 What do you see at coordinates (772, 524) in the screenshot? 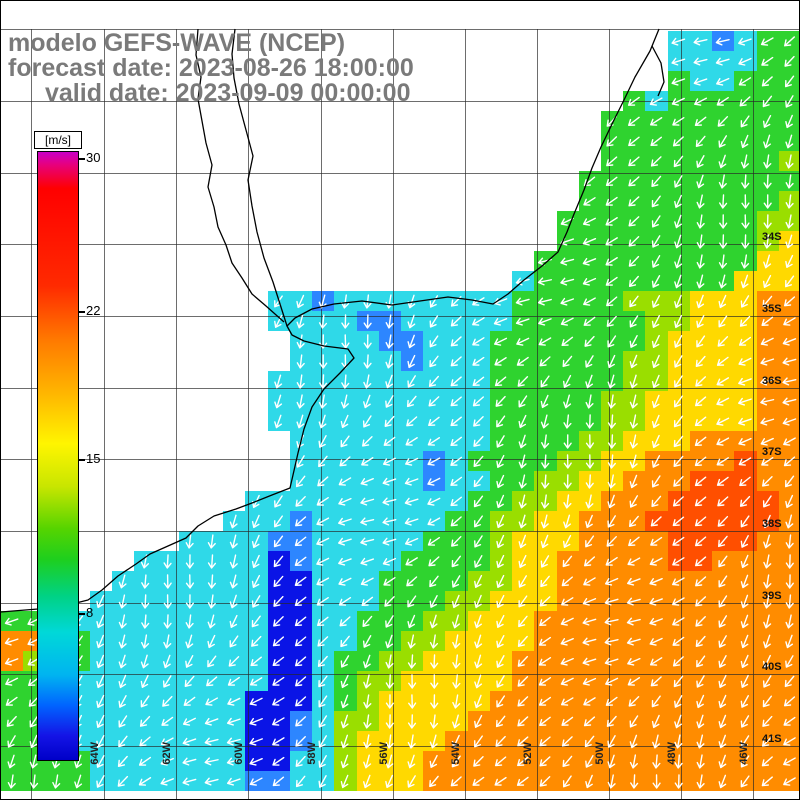
I see `latitude-label: 38S` at bounding box center [772, 524].